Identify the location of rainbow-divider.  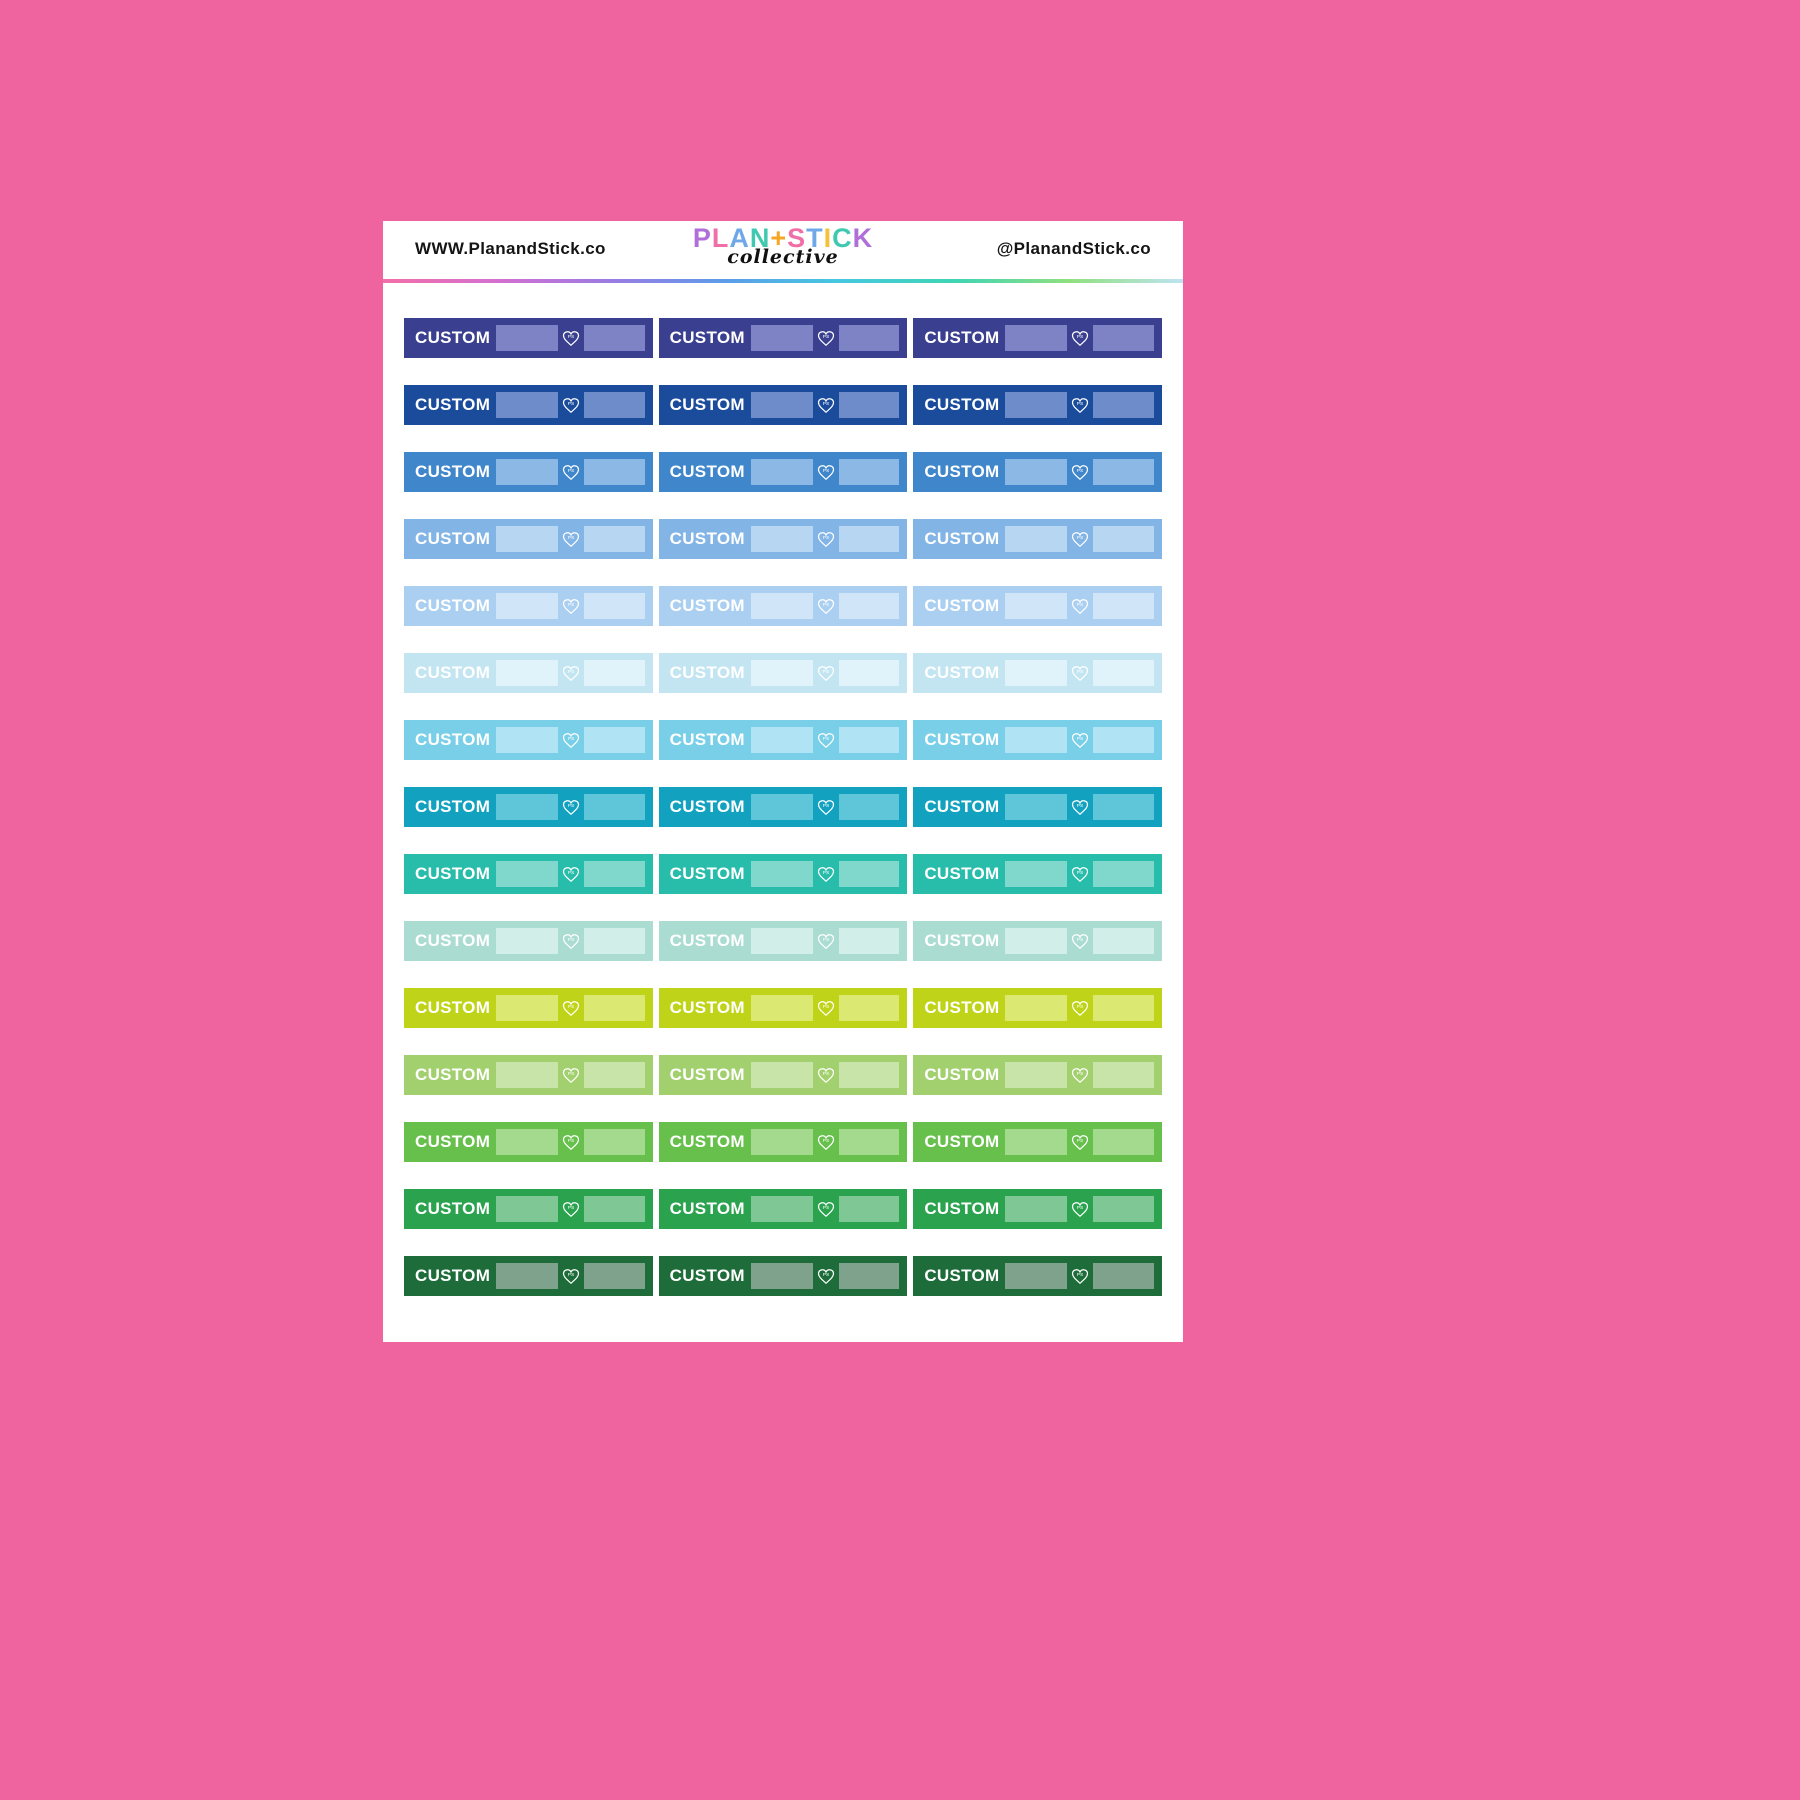
(783, 281).